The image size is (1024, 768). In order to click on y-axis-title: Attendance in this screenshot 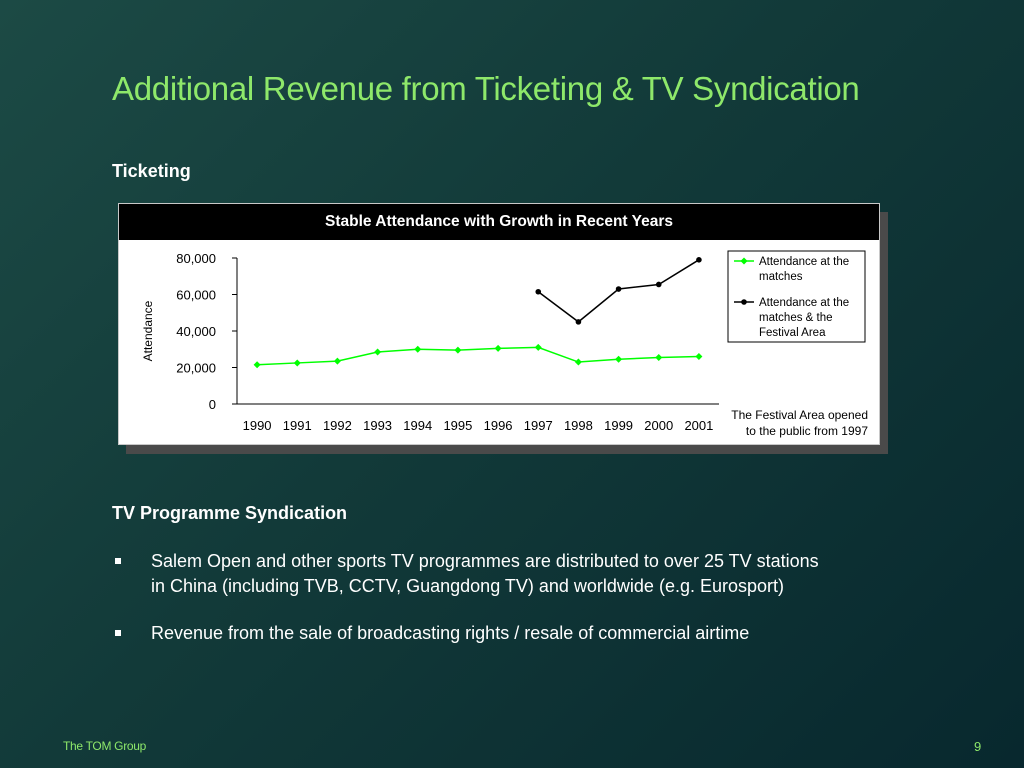, I will do `click(148, 330)`.